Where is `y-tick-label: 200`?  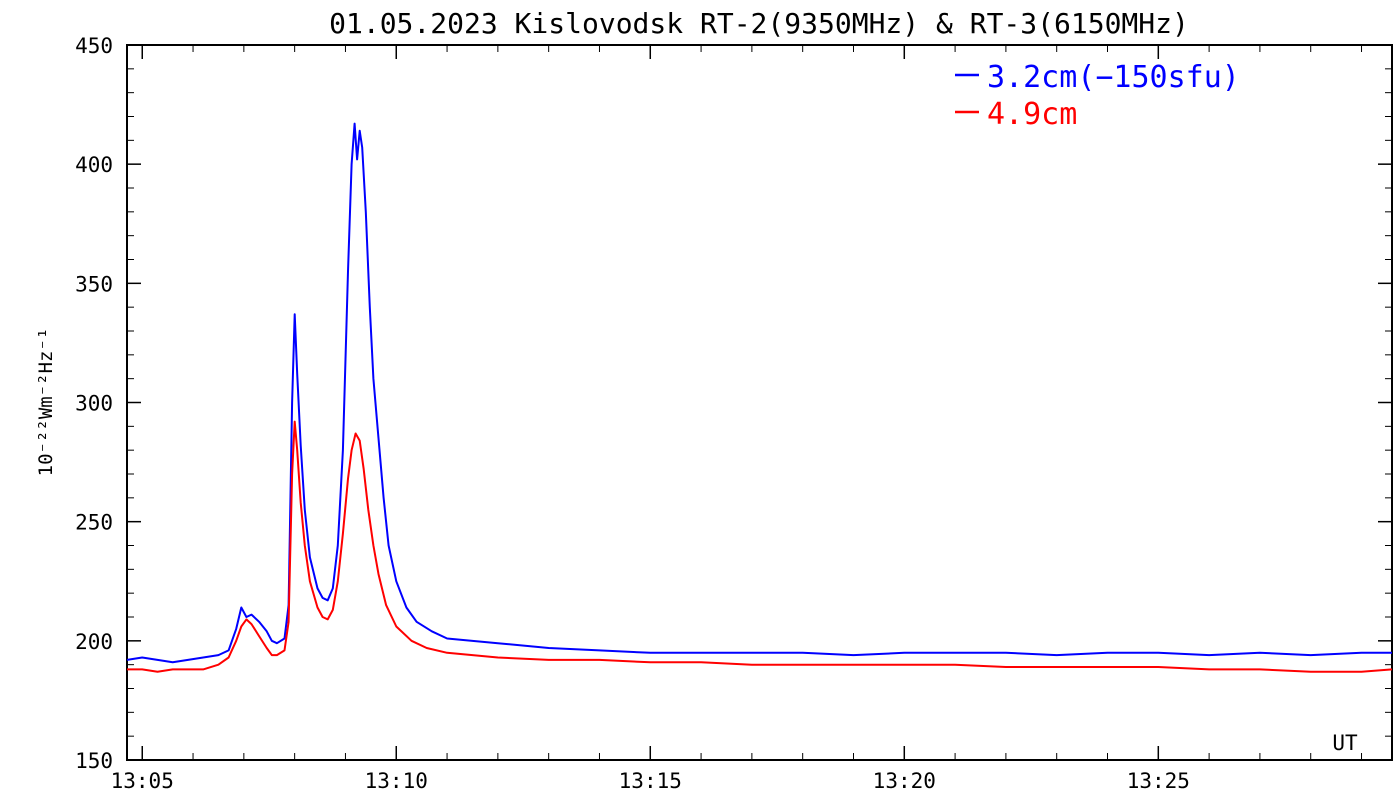
y-tick-label: 200 is located at coordinates (94, 642).